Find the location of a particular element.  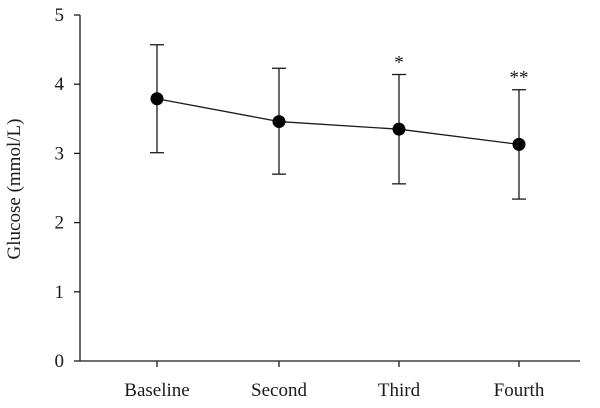

significance-marker: * is located at coordinates (399, 63).